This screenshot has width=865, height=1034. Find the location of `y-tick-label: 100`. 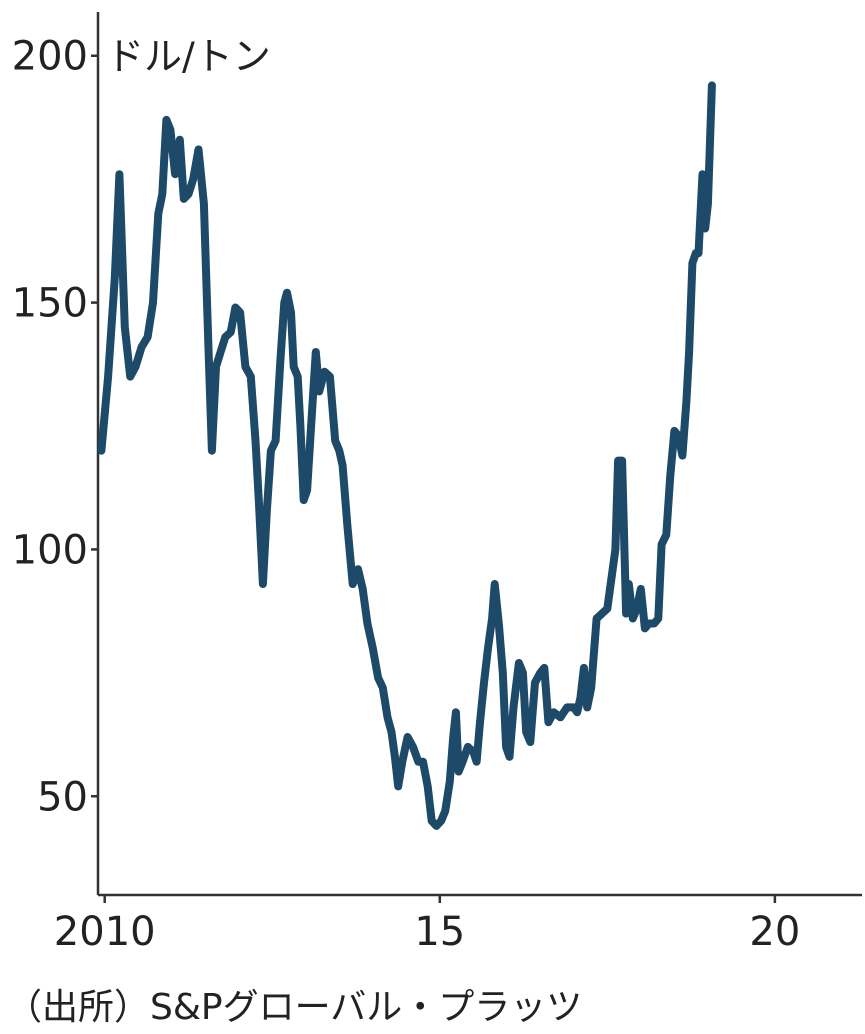

y-tick-label: 100 is located at coordinates (50, 550).